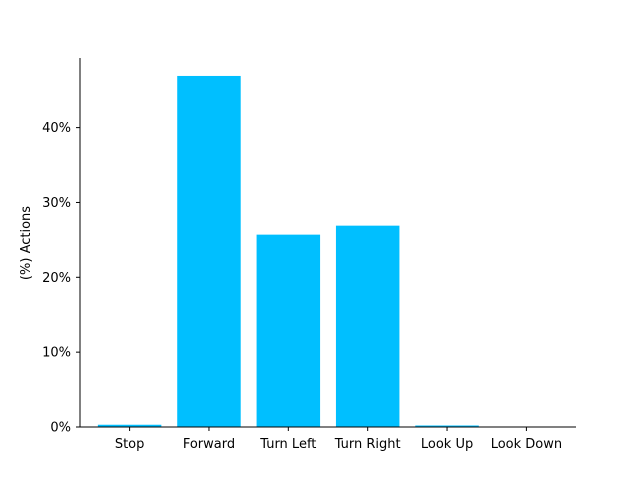 This screenshot has height=480, width=640. What do you see at coordinates (367, 326) in the screenshot?
I see `bar-turn-right` at bounding box center [367, 326].